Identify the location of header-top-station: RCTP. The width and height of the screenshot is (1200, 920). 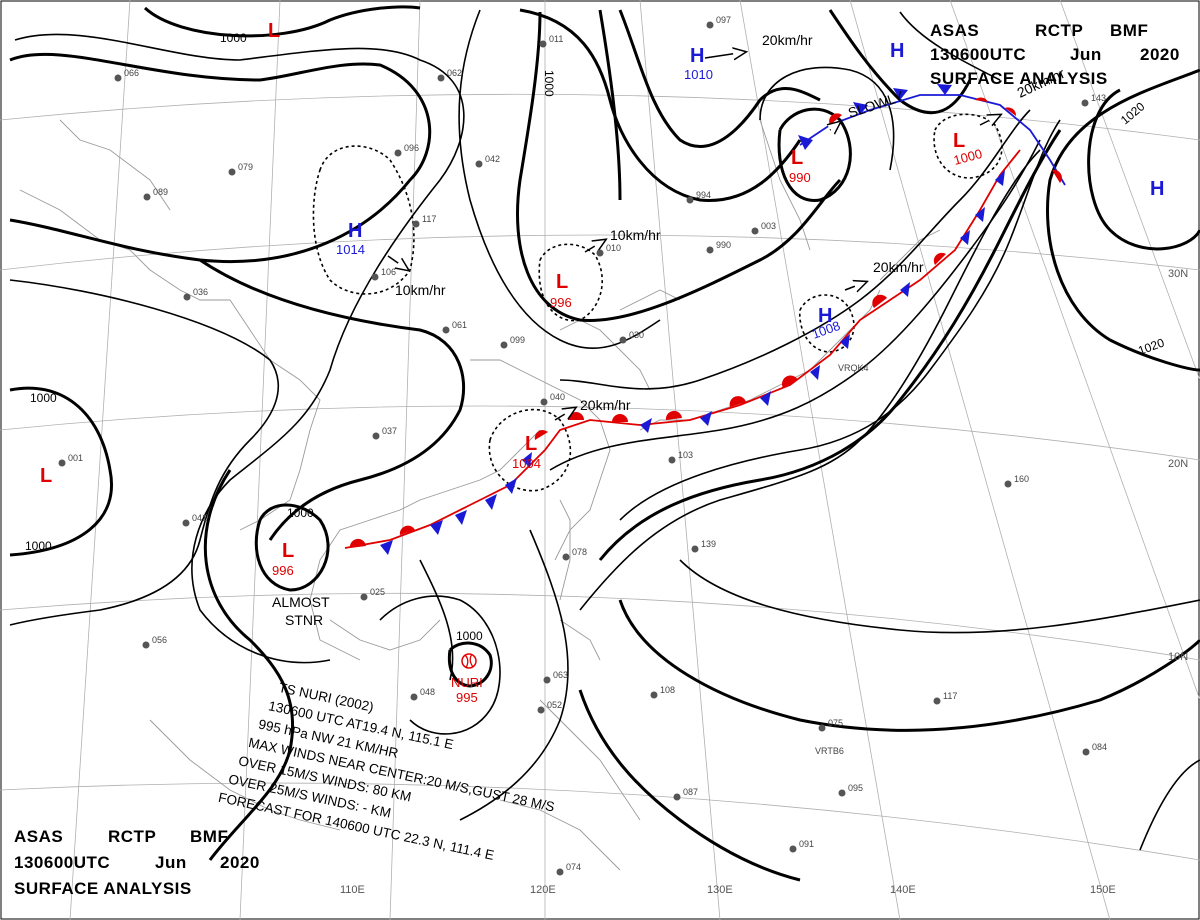
(1059, 30).